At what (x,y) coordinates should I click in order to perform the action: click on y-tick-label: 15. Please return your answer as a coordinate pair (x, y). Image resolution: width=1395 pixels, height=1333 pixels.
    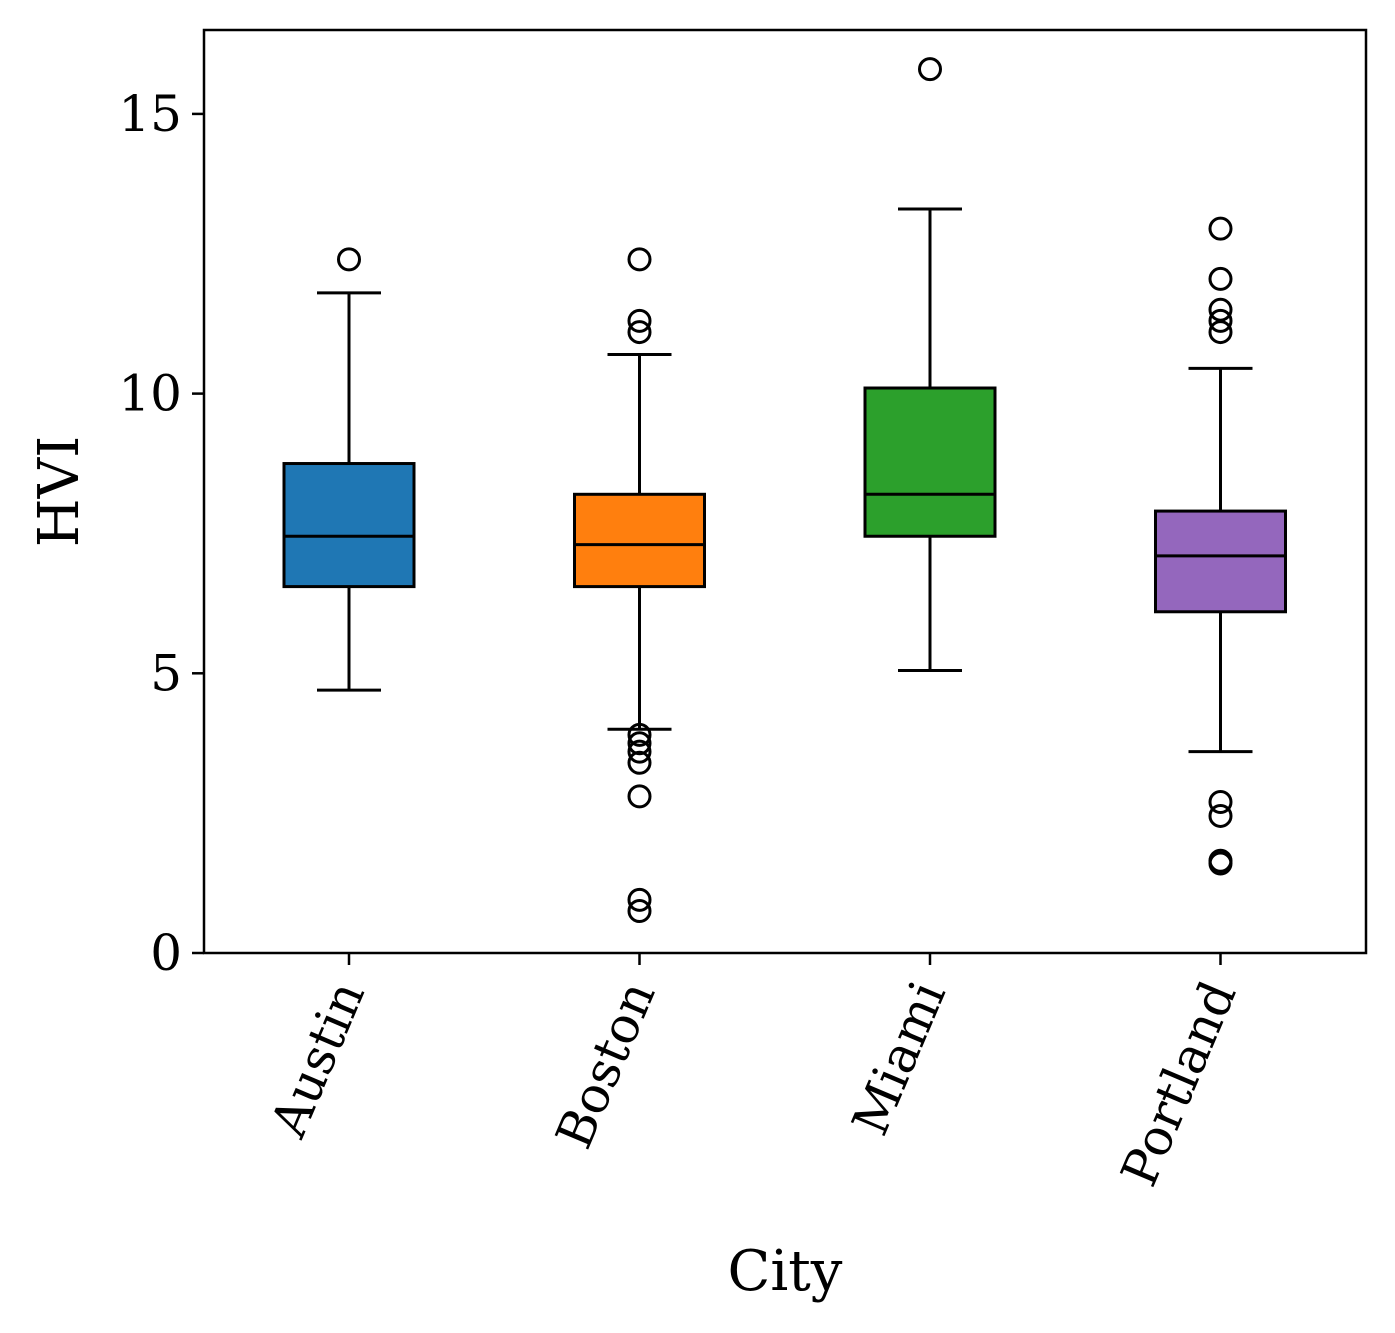
    Looking at the image, I should click on (150, 114).